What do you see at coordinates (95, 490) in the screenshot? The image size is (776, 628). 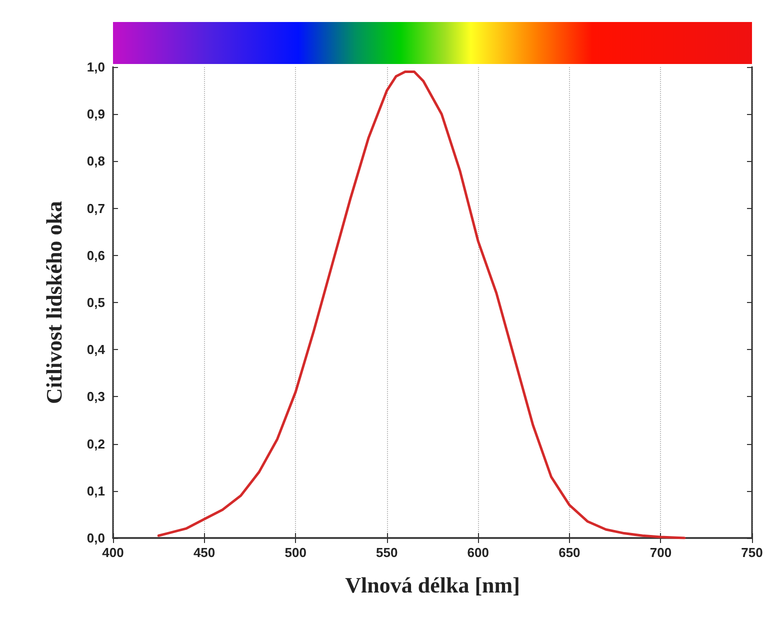 I see `y-tick-label: 0,1` at bounding box center [95, 490].